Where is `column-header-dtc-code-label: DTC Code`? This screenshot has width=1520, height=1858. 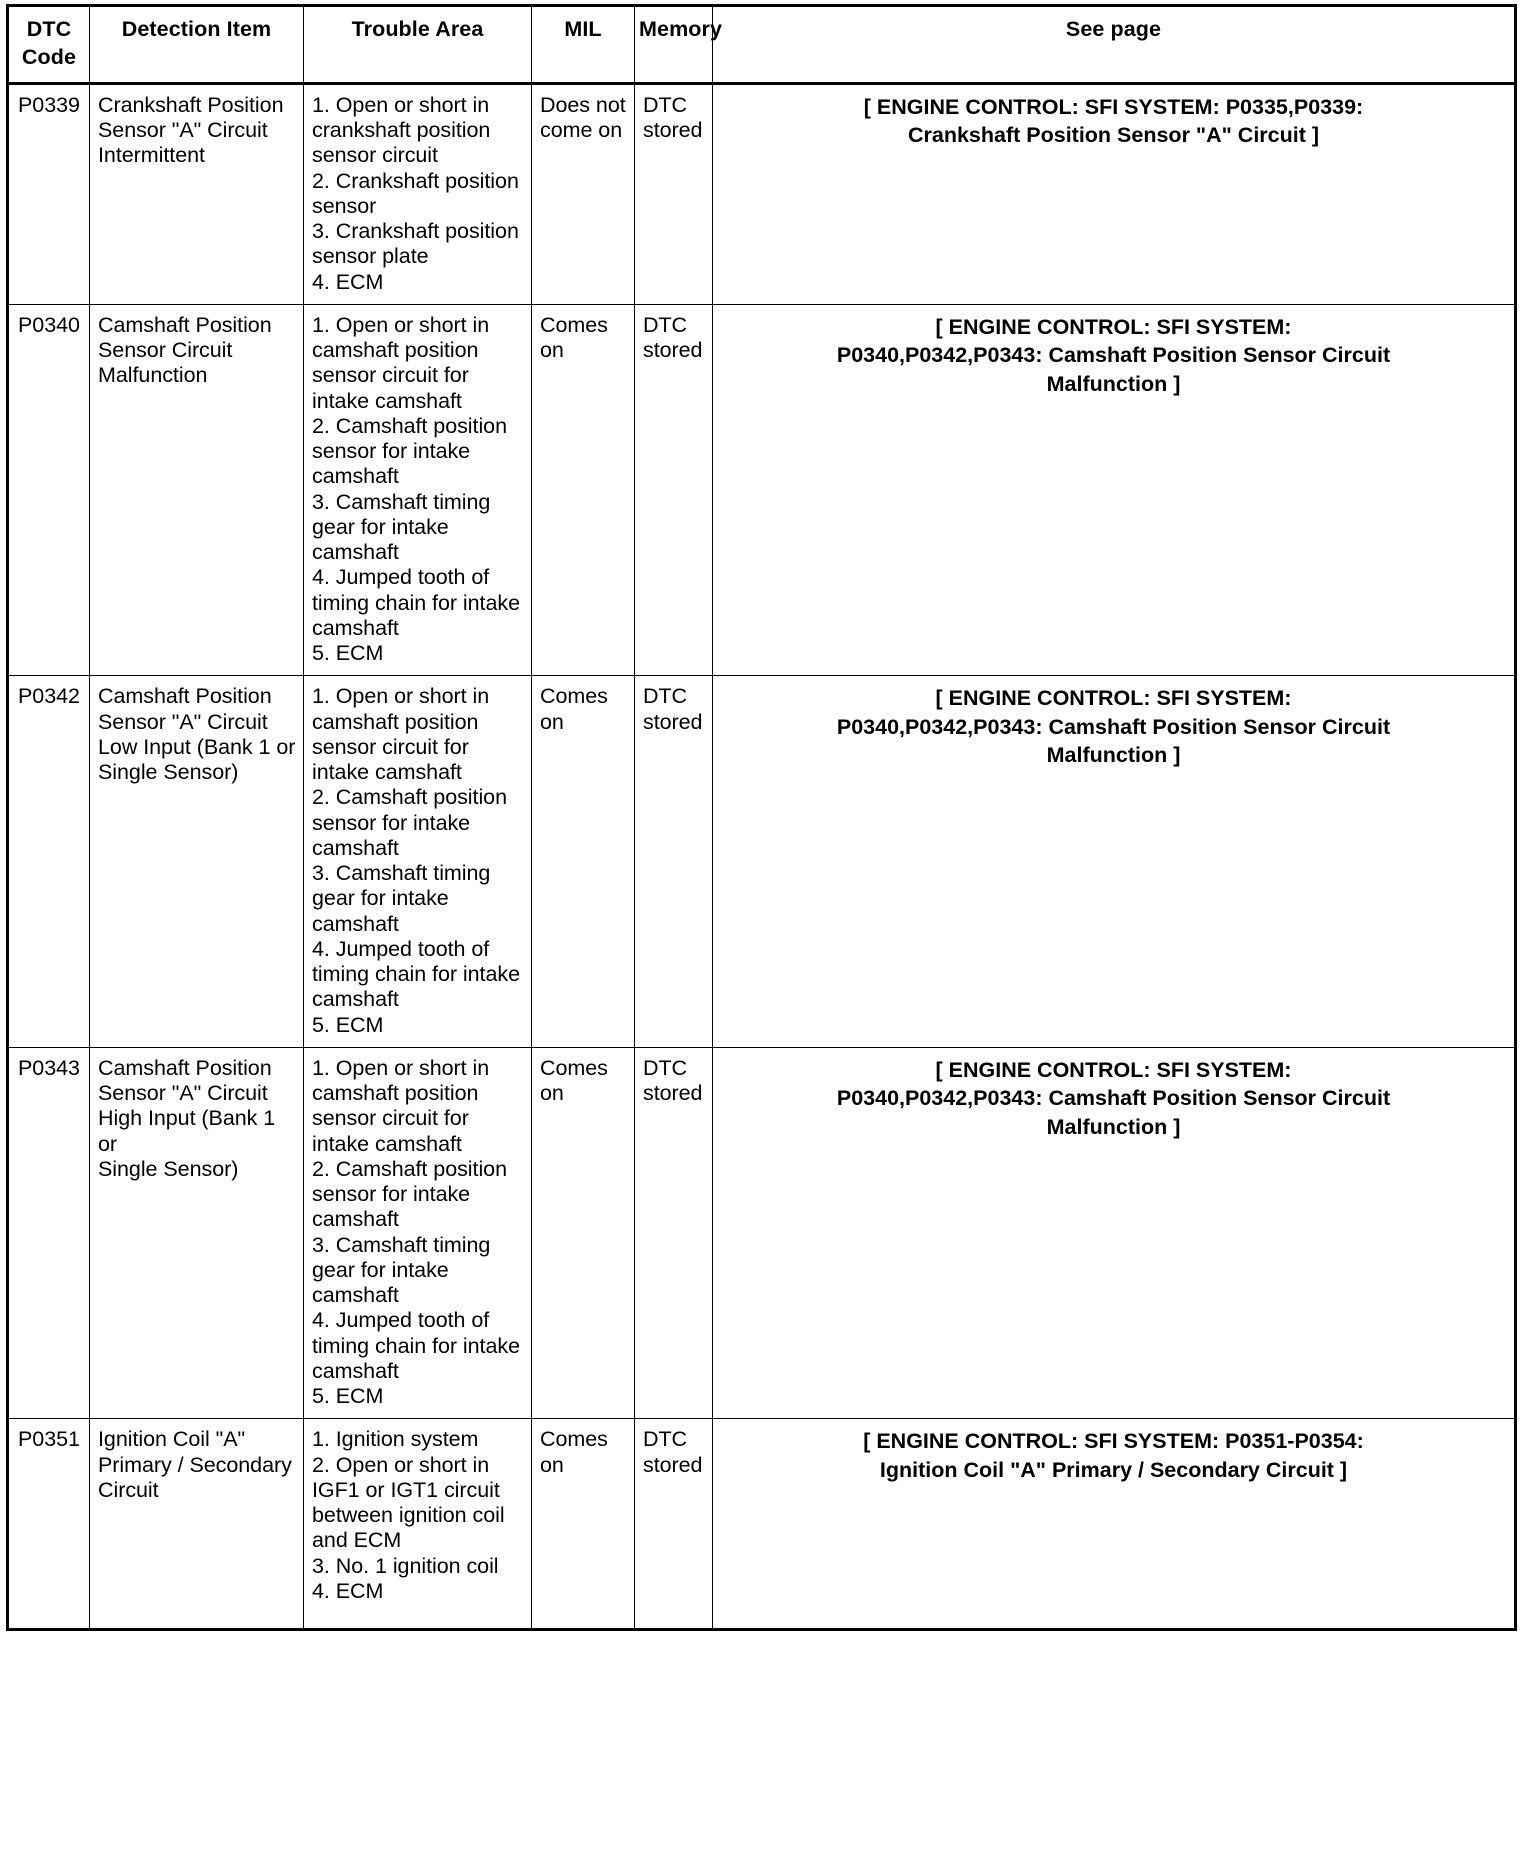
column-header-dtc-code-label: DTC Code is located at coordinates (49, 43).